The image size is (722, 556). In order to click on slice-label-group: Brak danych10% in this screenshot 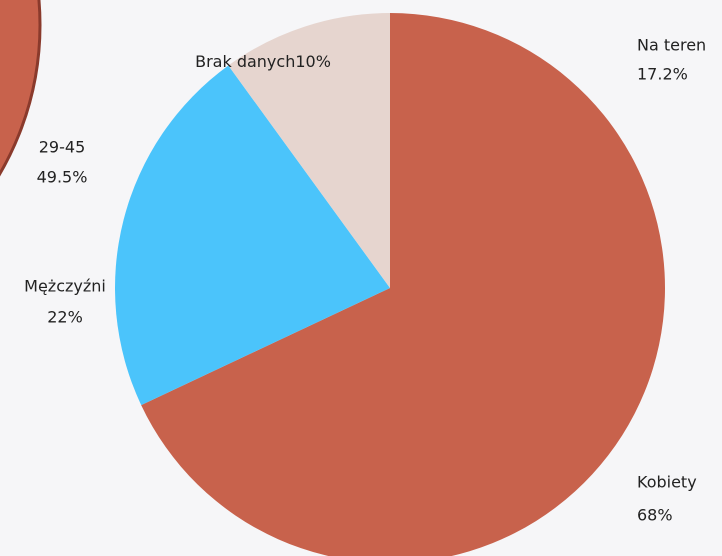, I will do `click(263, 61)`.